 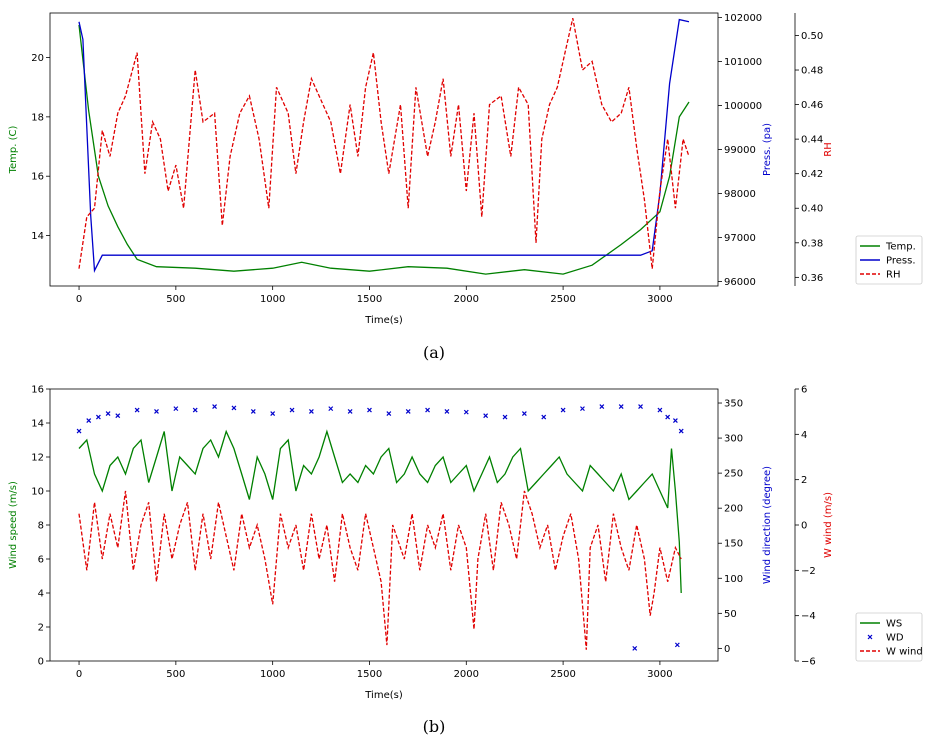 I want to click on y-tick-label: 98000, so click(x=740, y=194).